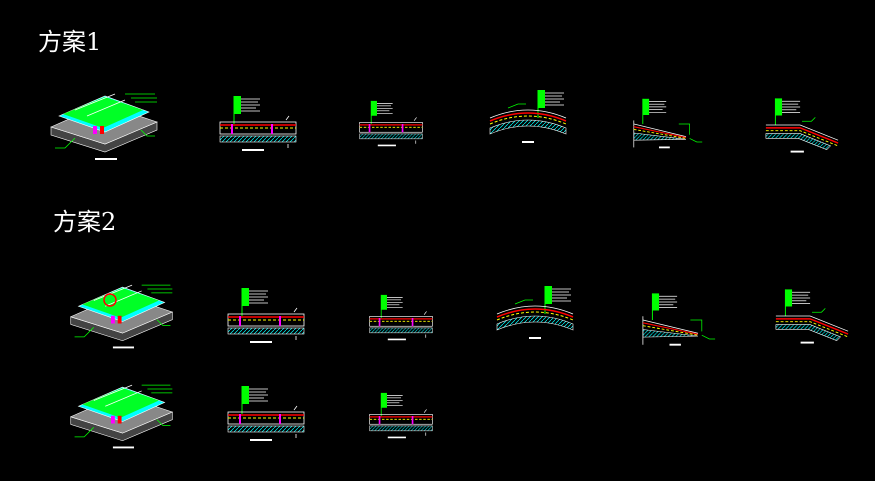 The height and width of the screenshot is (481, 875). What do you see at coordinates (444, 125) in the screenshot?
I see `scheme-1-drawings` at bounding box center [444, 125].